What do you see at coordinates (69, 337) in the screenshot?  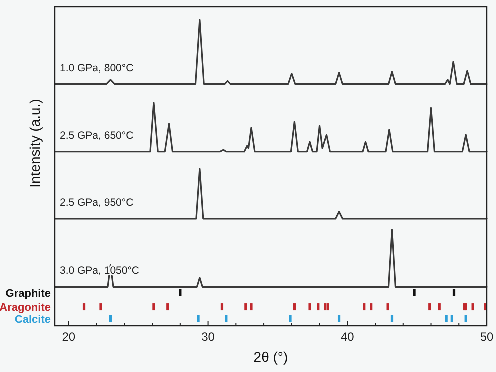 I see `x-tick-label: 20` at bounding box center [69, 337].